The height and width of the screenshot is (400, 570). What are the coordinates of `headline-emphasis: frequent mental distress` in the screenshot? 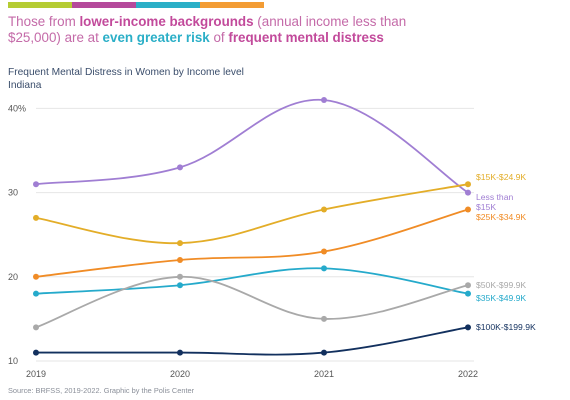 It's located at (306, 37).